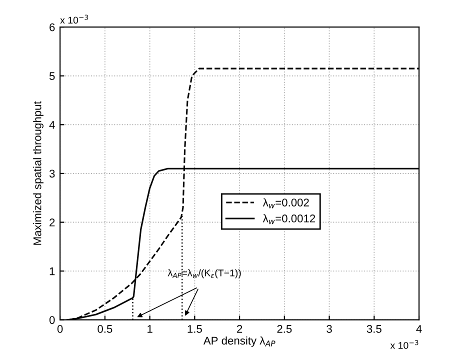 This screenshot has width=462, height=361. I want to click on x-tick-label: 2.5, so click(284, 329).